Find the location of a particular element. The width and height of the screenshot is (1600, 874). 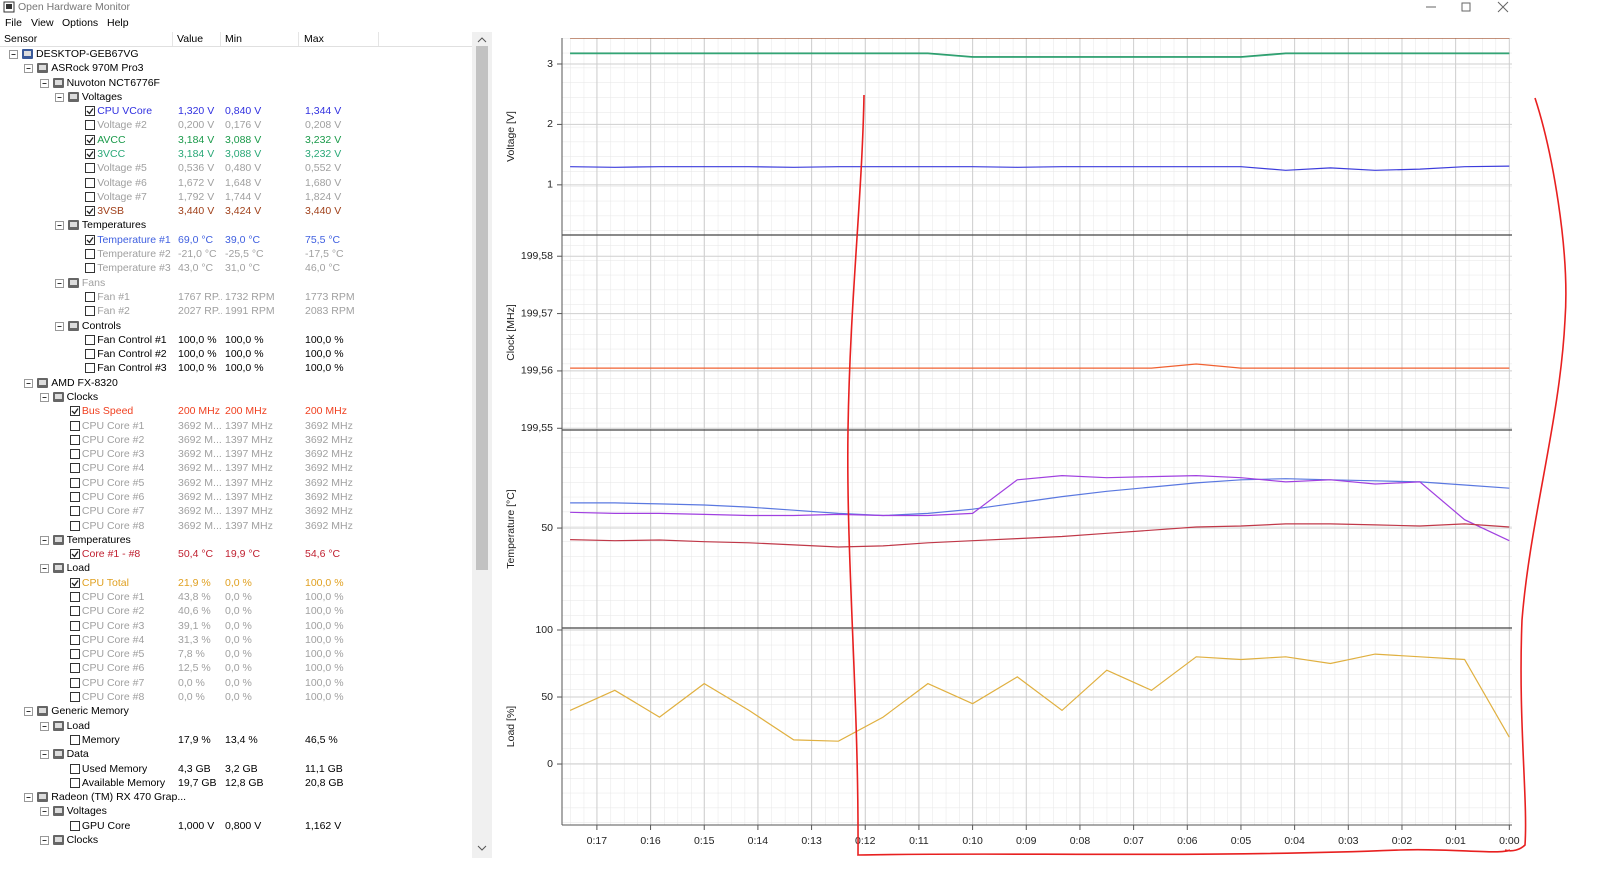

sensor-label: Used Memory is located at coordinates (114, 768).